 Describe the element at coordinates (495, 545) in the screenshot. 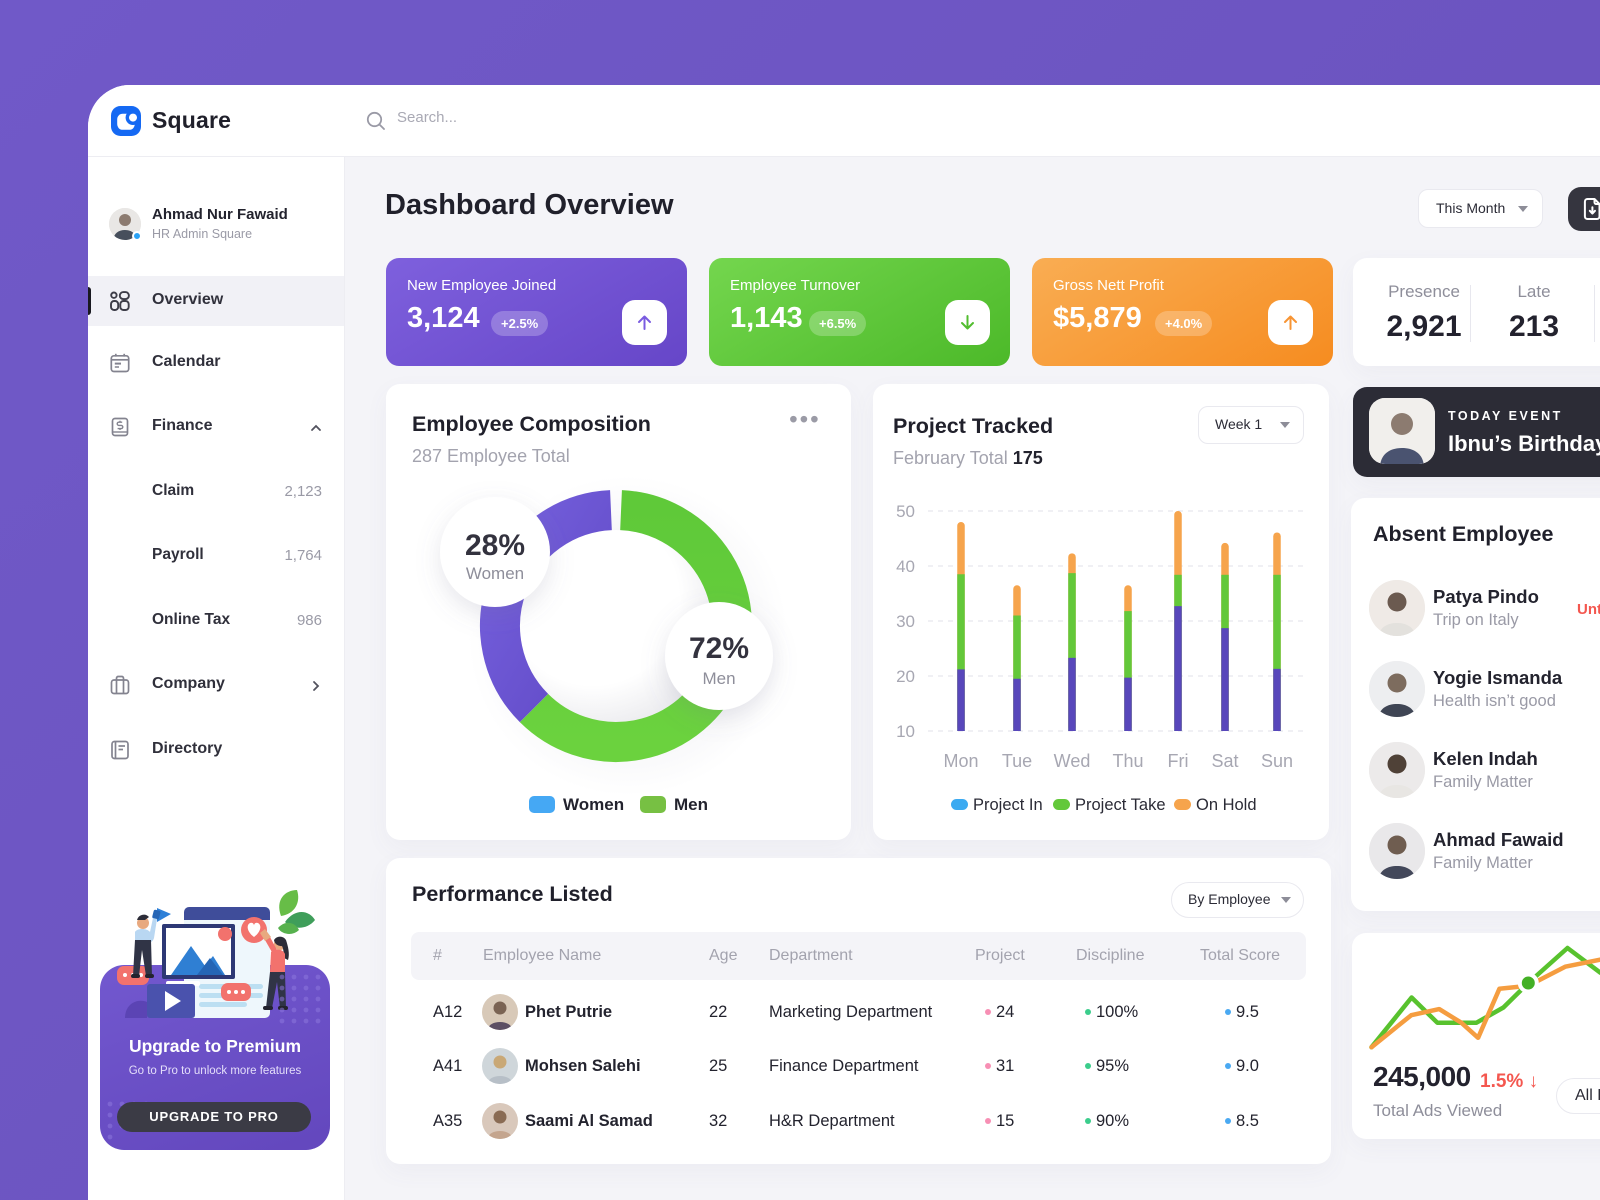

I see `svg-text: 28%` at that location.